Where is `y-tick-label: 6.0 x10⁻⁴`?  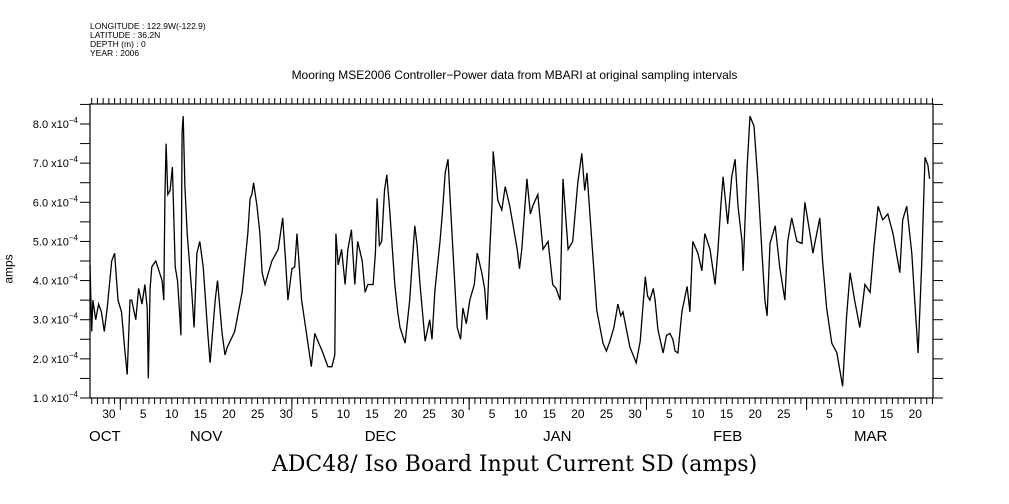
y-tick-label: 6.0 x10⁻⁴ is located at coordinates (56, 201).